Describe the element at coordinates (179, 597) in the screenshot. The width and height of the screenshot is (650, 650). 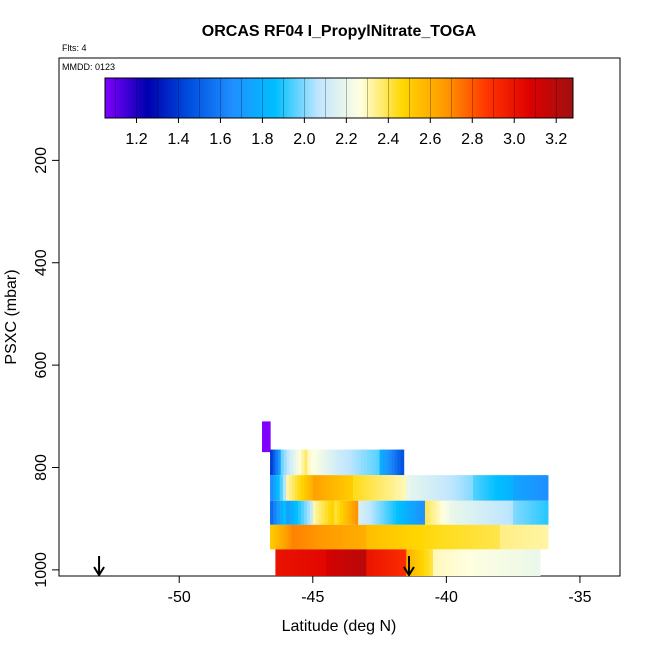
I see `x-tick-label: -50` at that location.